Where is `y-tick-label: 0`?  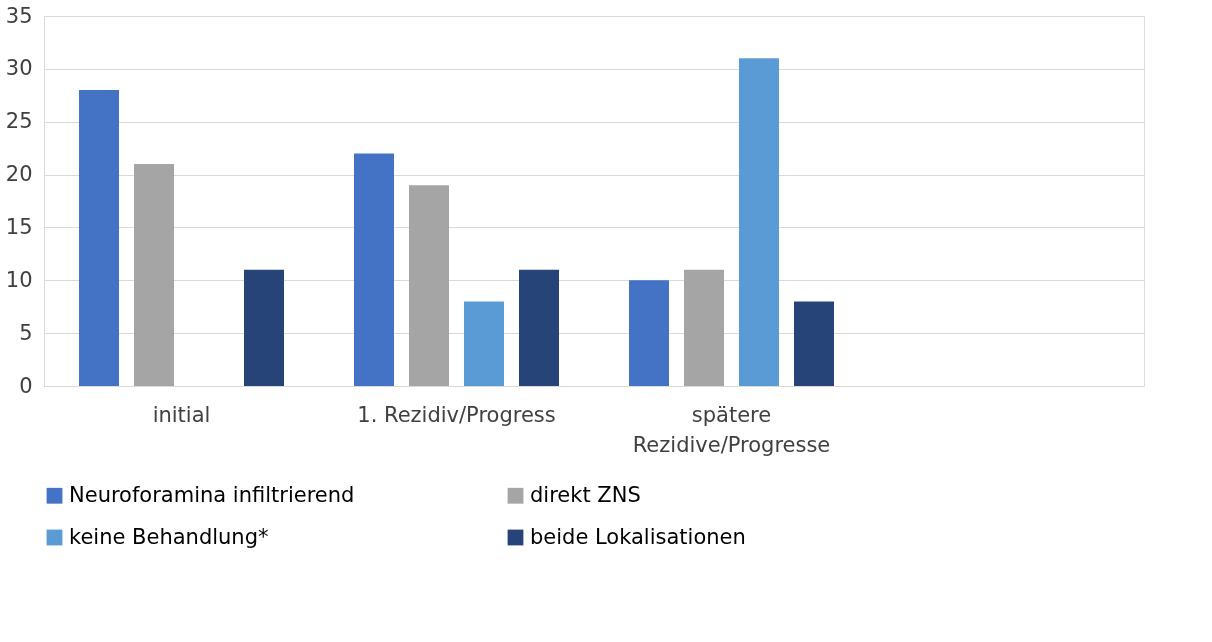
y-tick-label: 0 is located at coordinates (26, 385).